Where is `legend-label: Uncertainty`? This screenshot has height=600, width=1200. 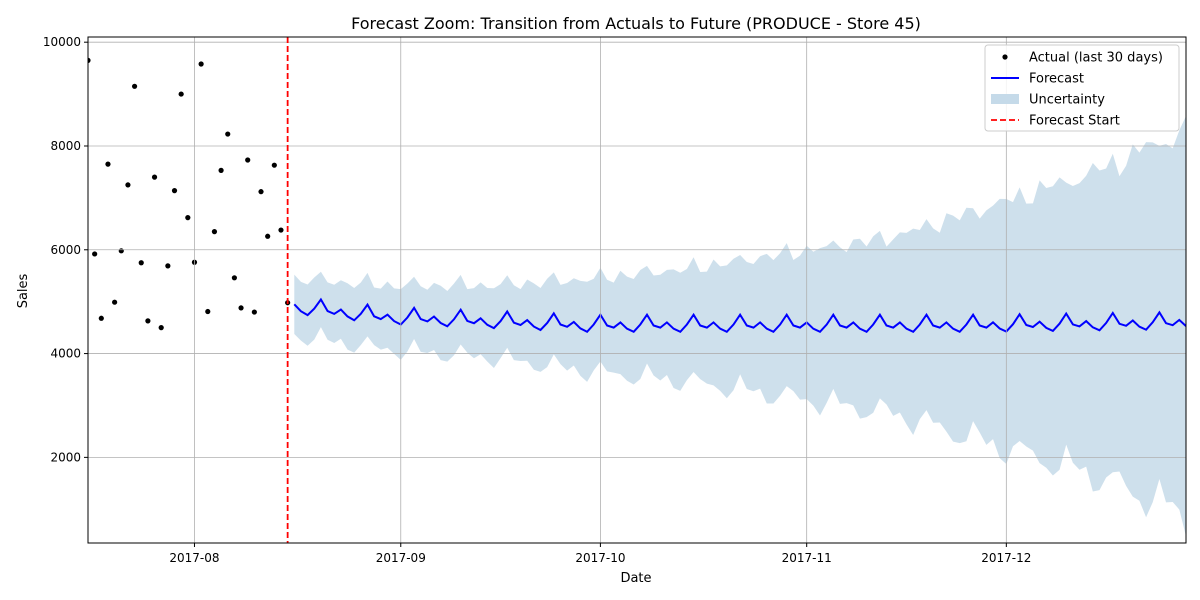
legend-label: Uncertainty is located at coordinates (1067, 100).